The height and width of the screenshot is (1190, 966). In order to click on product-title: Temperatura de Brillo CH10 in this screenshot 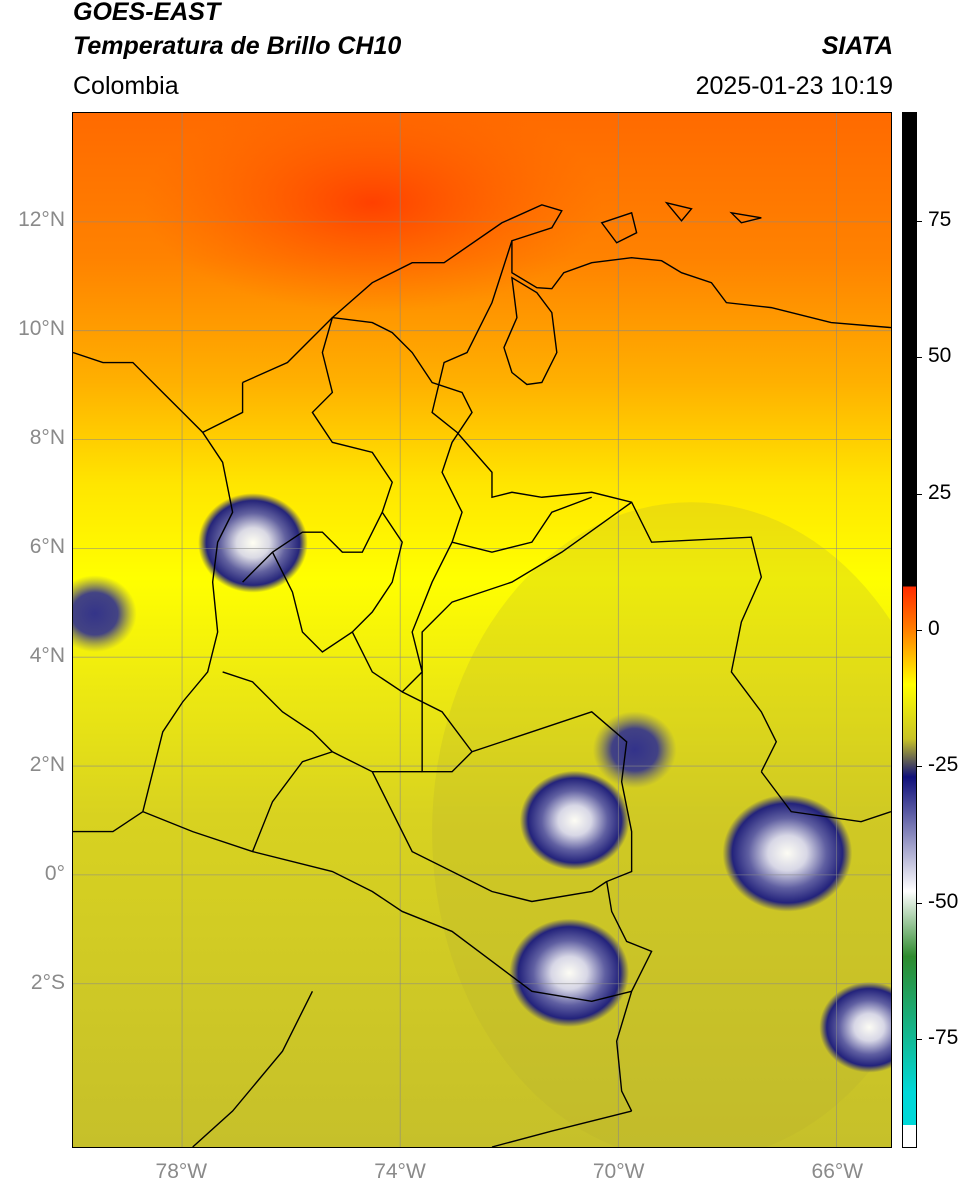, I will do `click(237, 46)`.